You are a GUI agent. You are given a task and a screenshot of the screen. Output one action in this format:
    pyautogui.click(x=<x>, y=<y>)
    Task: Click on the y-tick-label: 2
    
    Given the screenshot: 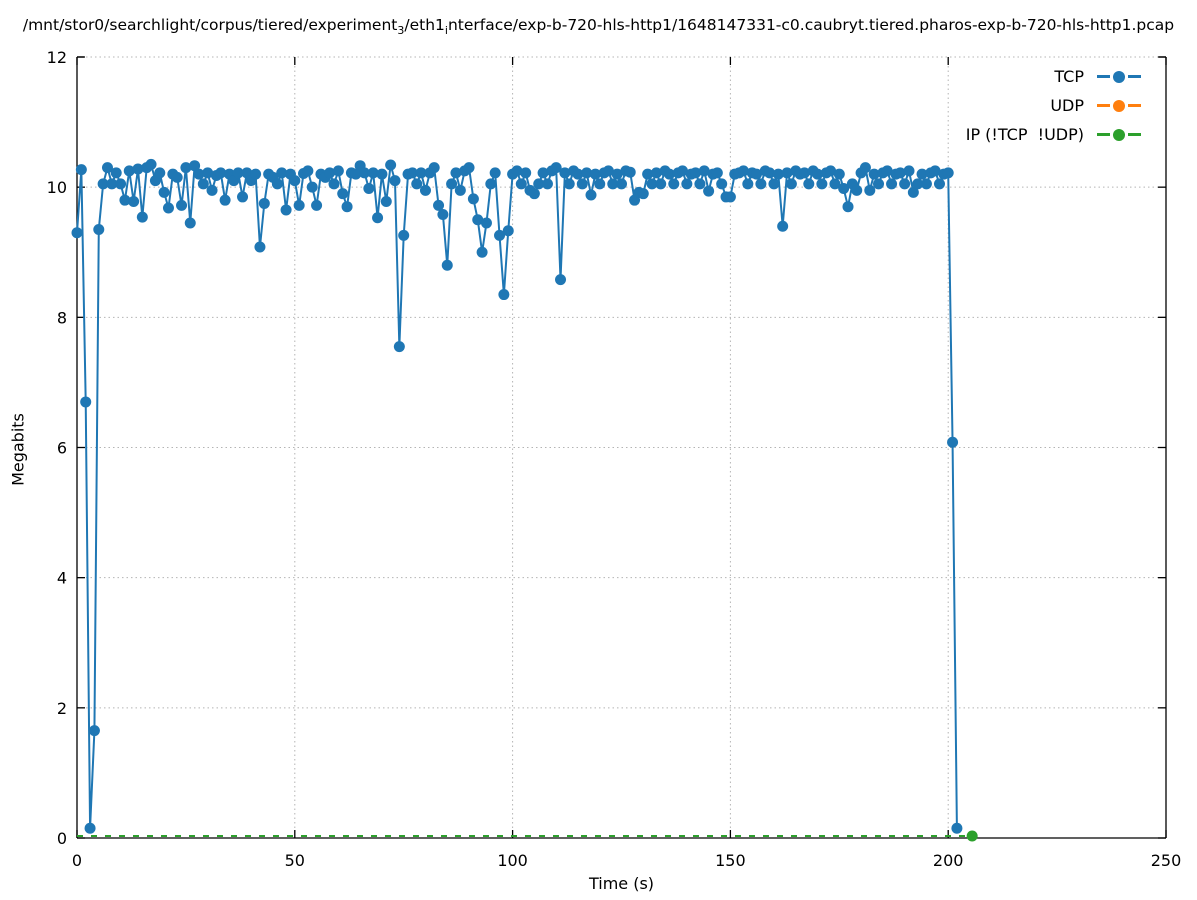 What is the action you would take?
    pyautogui.click(x=62, y=708)
    